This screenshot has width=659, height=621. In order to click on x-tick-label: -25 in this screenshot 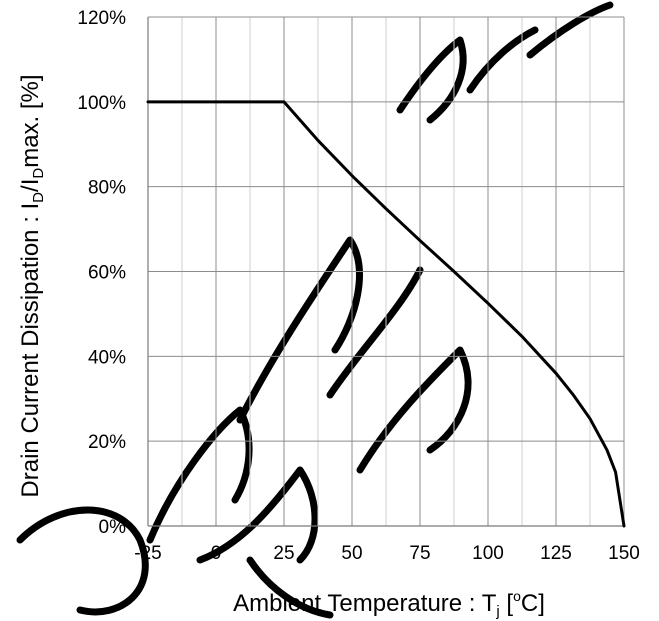, I will do `click(147, 553)`.